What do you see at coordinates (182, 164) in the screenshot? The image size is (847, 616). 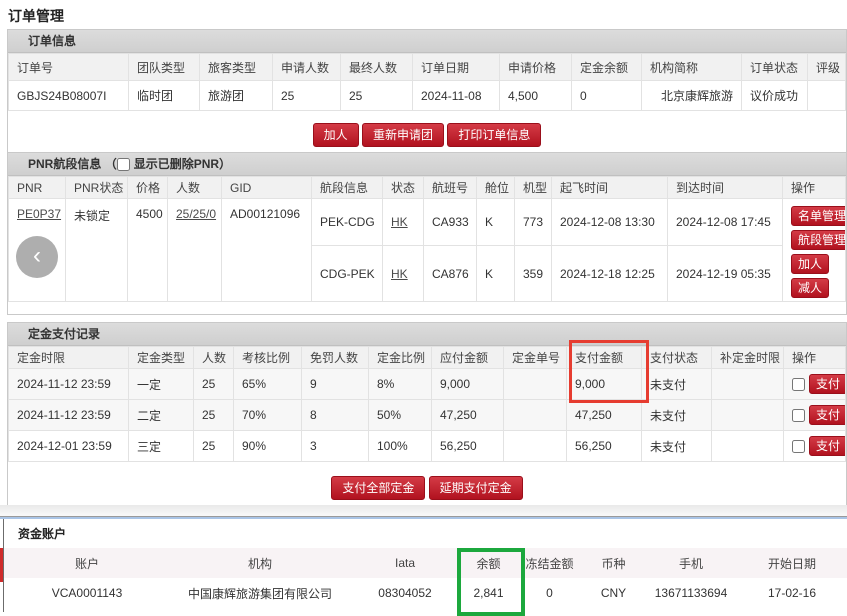 I see `show-deleted-pnr-label: 显示已删除PNR）` at bounding box center [182, 164].